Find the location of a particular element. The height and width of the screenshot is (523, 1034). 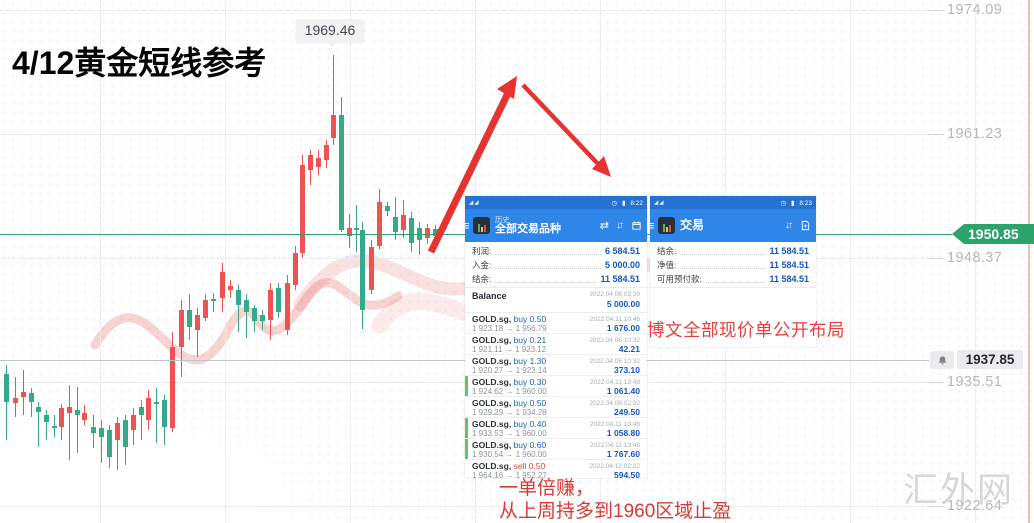

summary-row: 净值: 11 584.51 is located at coordinates (733, 265).